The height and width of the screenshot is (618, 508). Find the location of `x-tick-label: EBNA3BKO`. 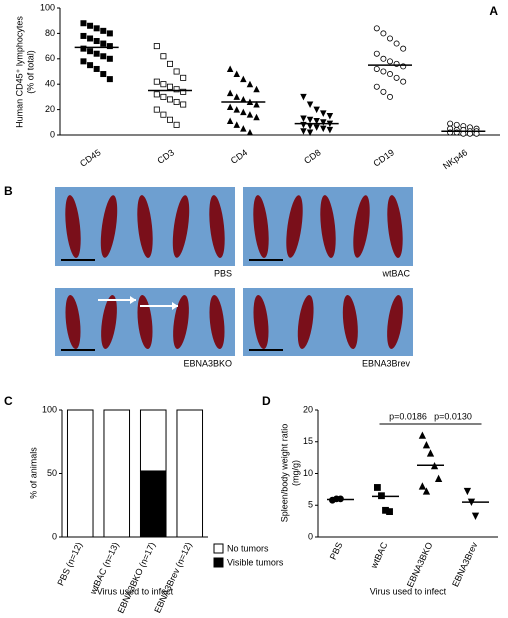

x-tick-label: EBNA3BKO is located at coordinates (420, 565).